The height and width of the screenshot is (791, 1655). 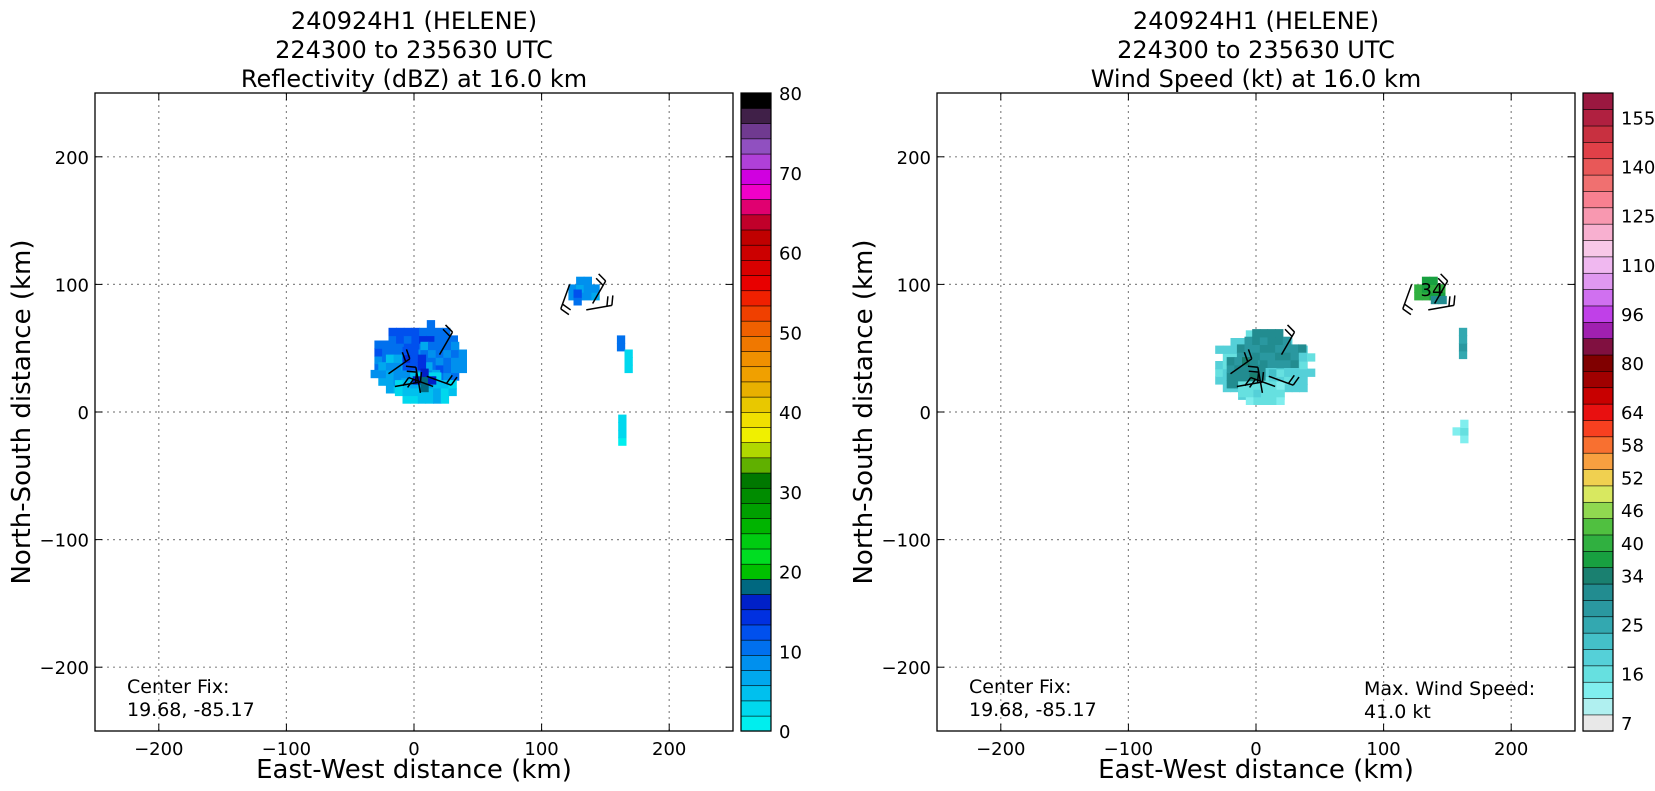 What do you see at coordinates (1638, 266) in the screenshot?
I see `colorbar-tick-label: 110` at bounding box center [1638, 266].